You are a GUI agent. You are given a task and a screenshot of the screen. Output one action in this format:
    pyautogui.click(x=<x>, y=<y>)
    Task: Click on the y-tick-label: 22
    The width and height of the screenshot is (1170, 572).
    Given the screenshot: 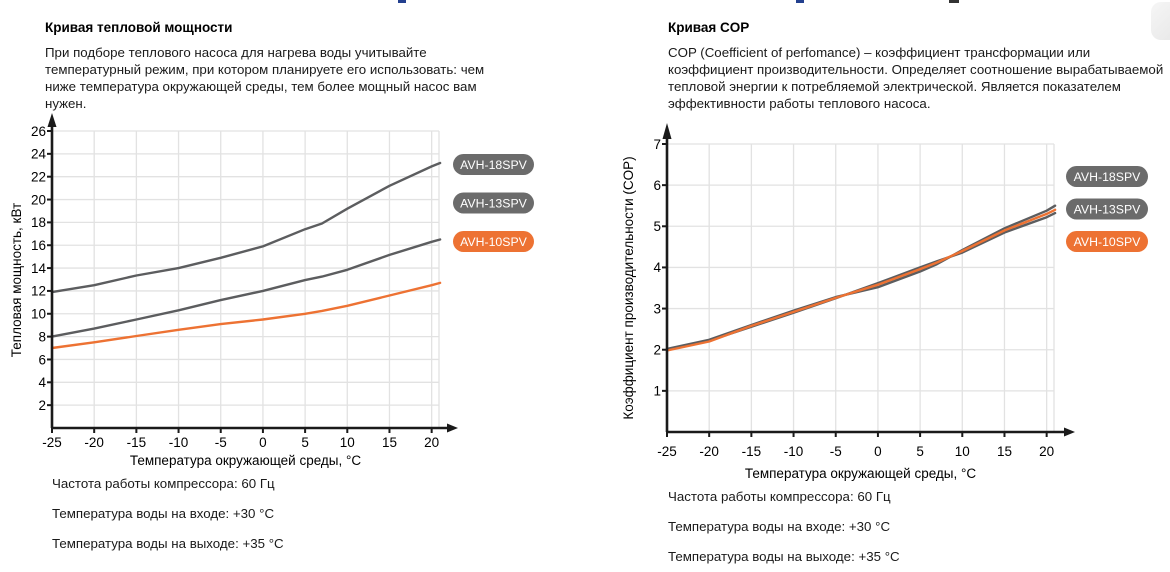 What is the action you would take?
    pyautogui.click(x=38, y=176)
    